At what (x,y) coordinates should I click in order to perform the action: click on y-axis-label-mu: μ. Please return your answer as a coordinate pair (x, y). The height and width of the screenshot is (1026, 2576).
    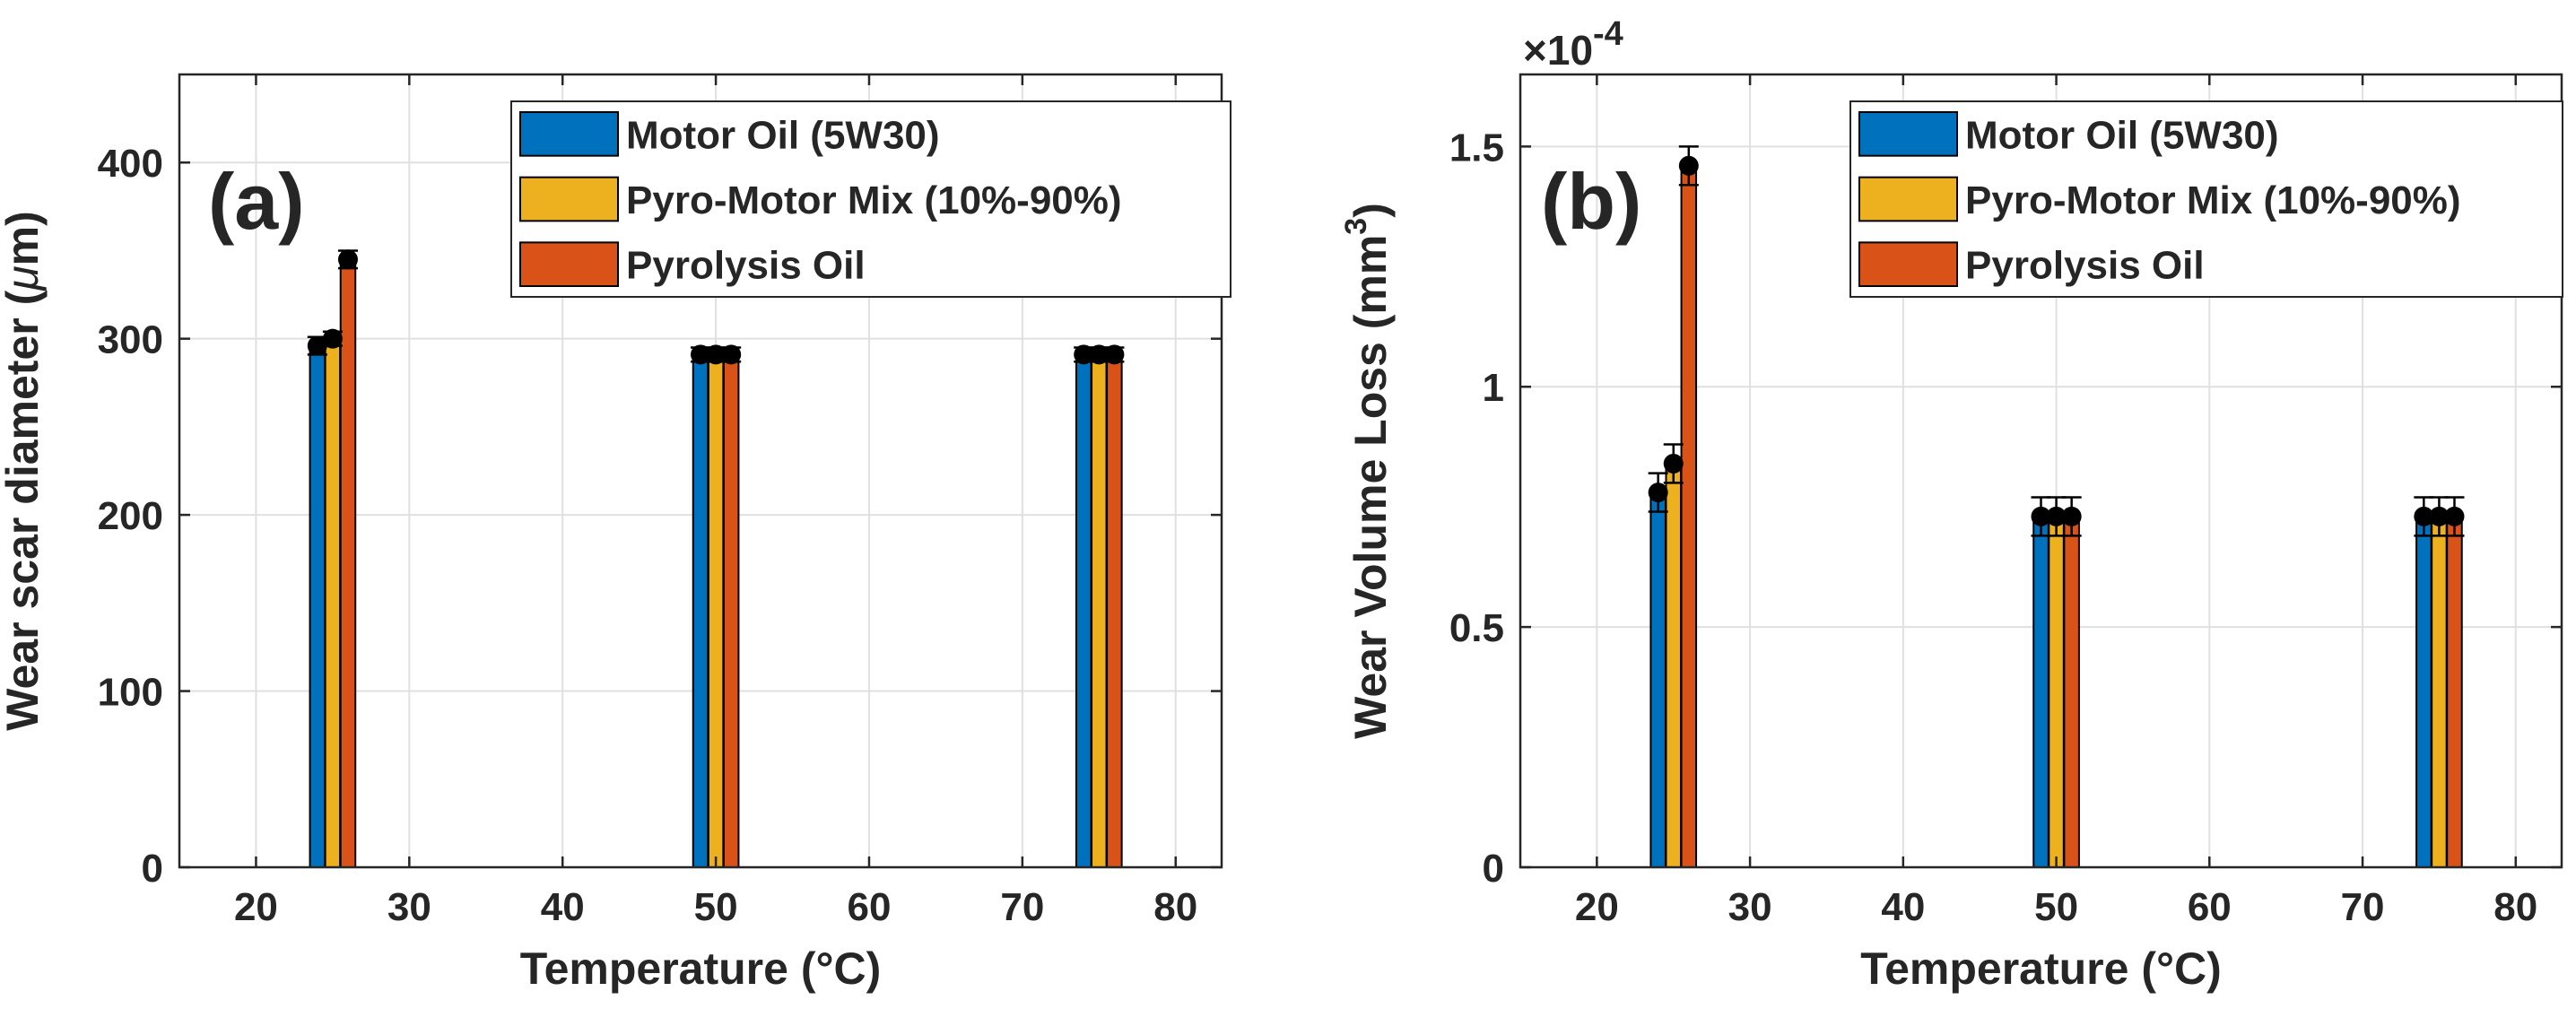
    Looking at the image, I should click on (24, 278).